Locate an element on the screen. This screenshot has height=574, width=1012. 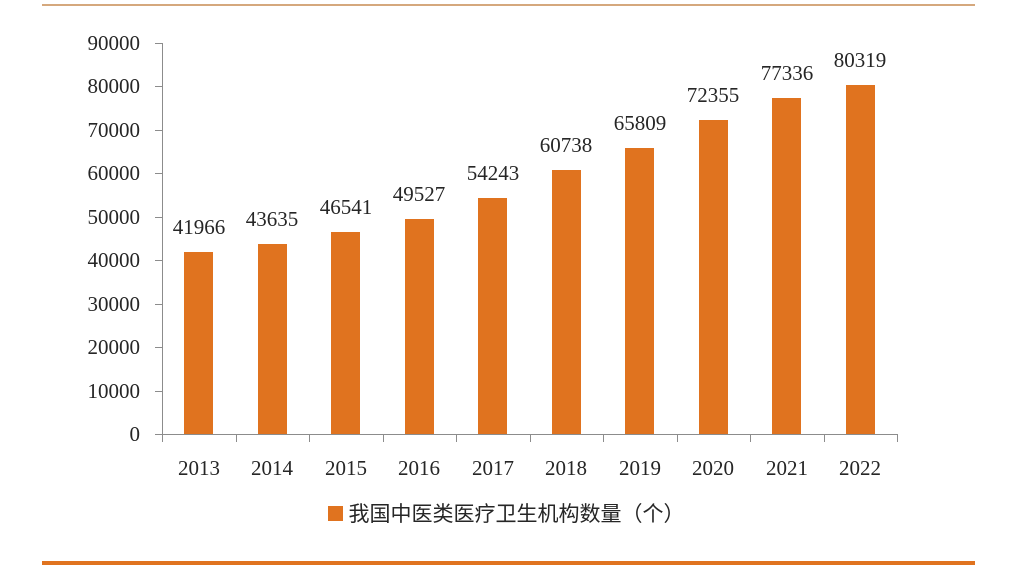
y-tick-label: 70000 is located at coordinates (114, 130).